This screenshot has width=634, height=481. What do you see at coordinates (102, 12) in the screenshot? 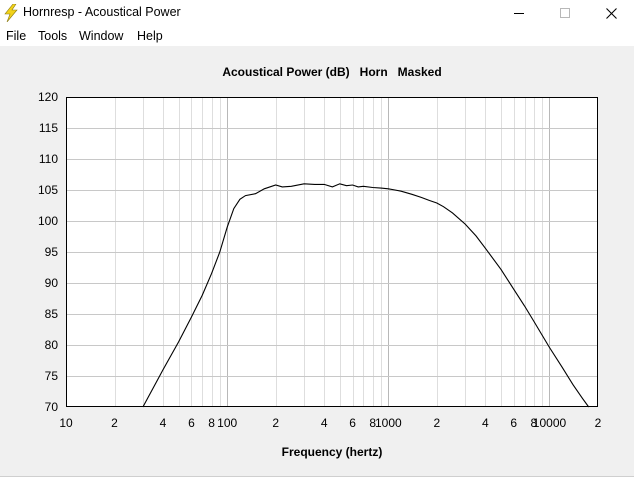
I see `window-title: Hornresp - Acoustical Power` at bounding box center [102, 12].